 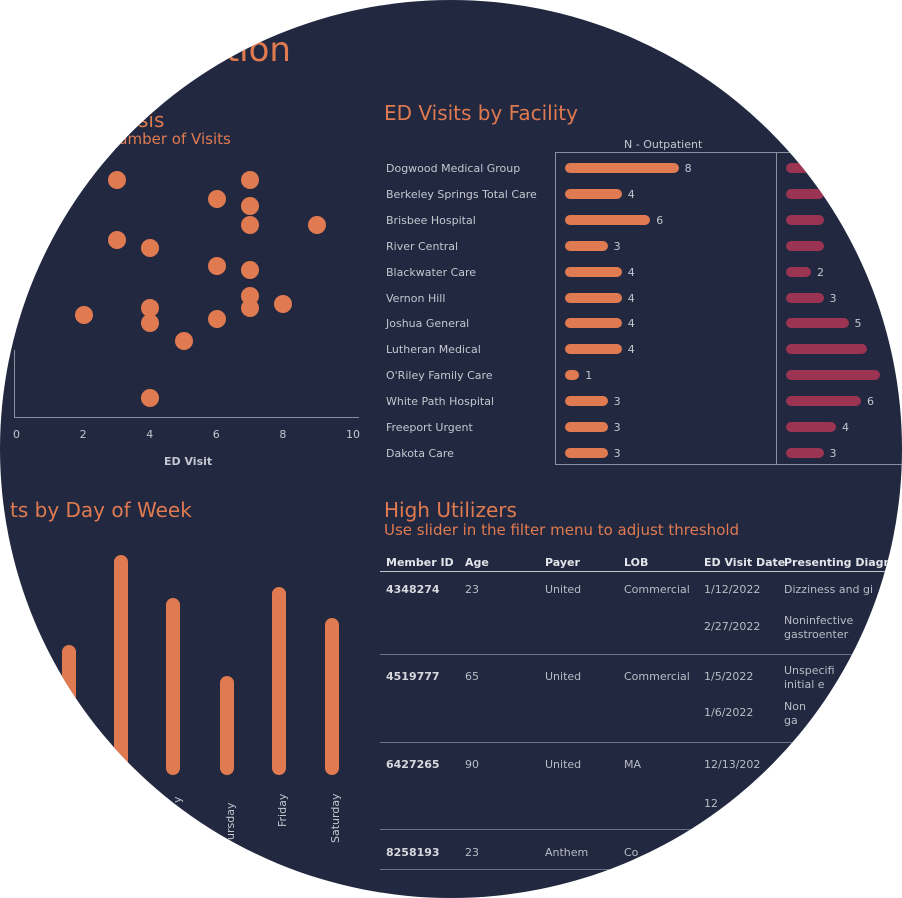 I want to click on facility-value-outpatient: 1, so click(x=589, y=376).